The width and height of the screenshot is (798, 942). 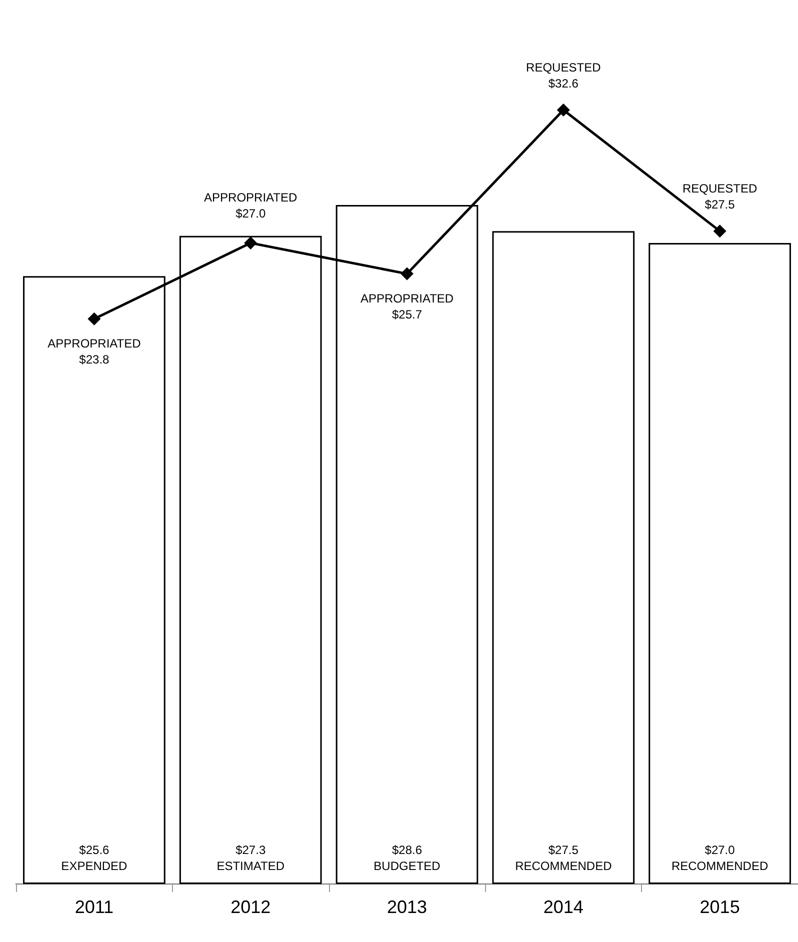 What do you see at coordinates (719, 858) in the screenshot?
I see `data-label: $27.0 RECOMMENDED` at bounding box center [719, 858].